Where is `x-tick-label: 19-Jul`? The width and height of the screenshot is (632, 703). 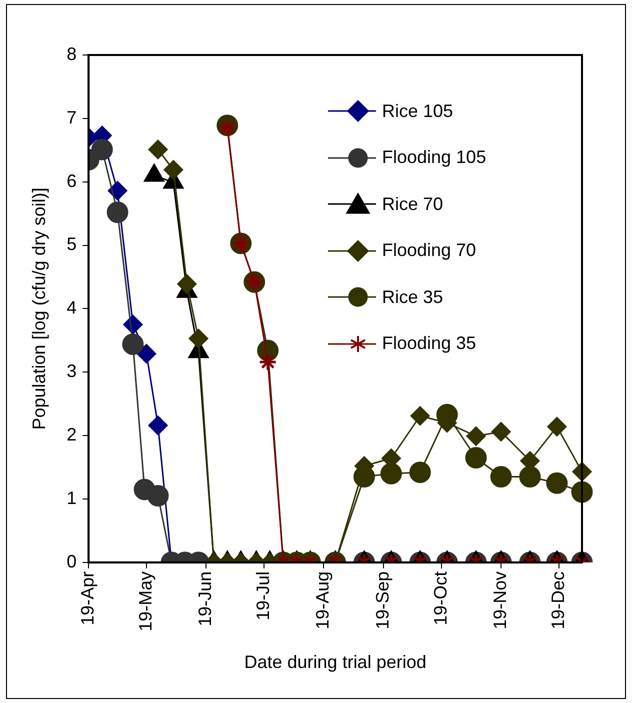
x-tick-label: 19-Jul is located at coordinates (262, 595).